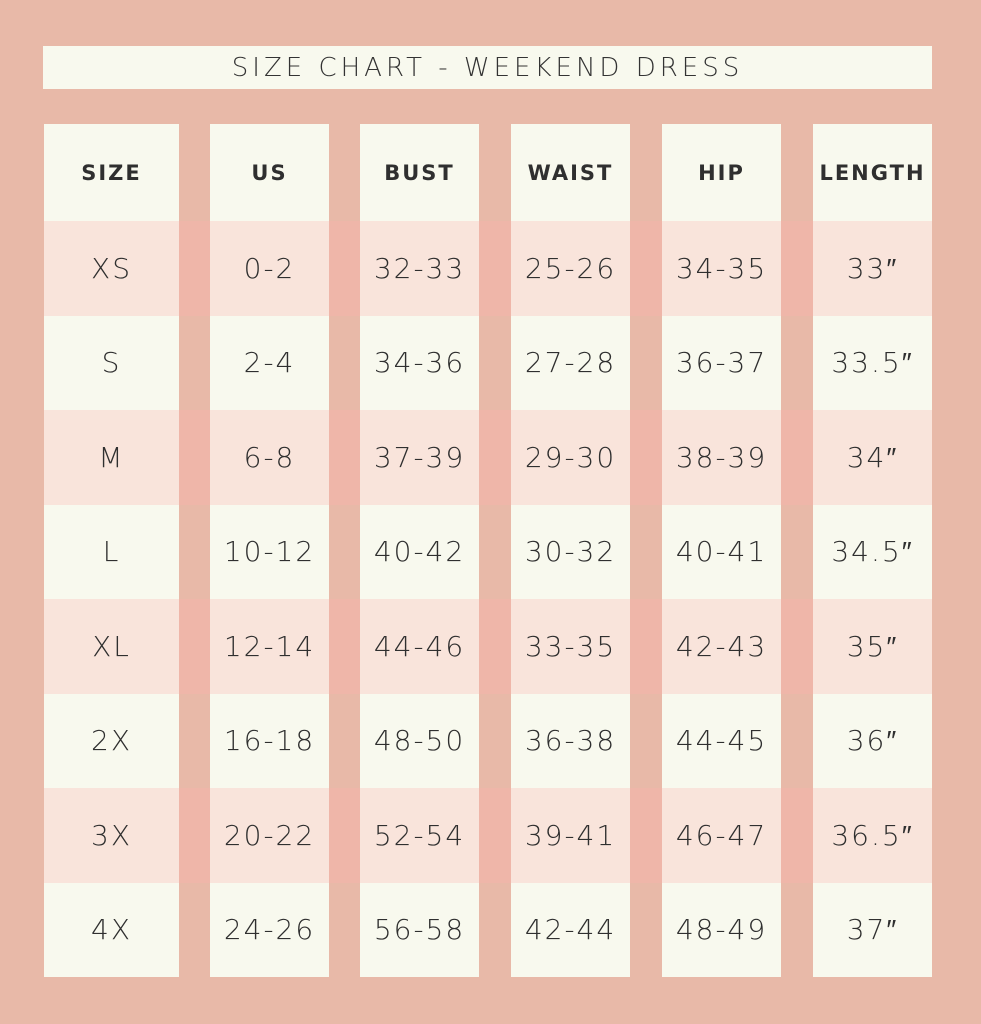  Describe the element at coordinates (570, 457) in the screenshot. I see `table-cell: 29-30` at that location.